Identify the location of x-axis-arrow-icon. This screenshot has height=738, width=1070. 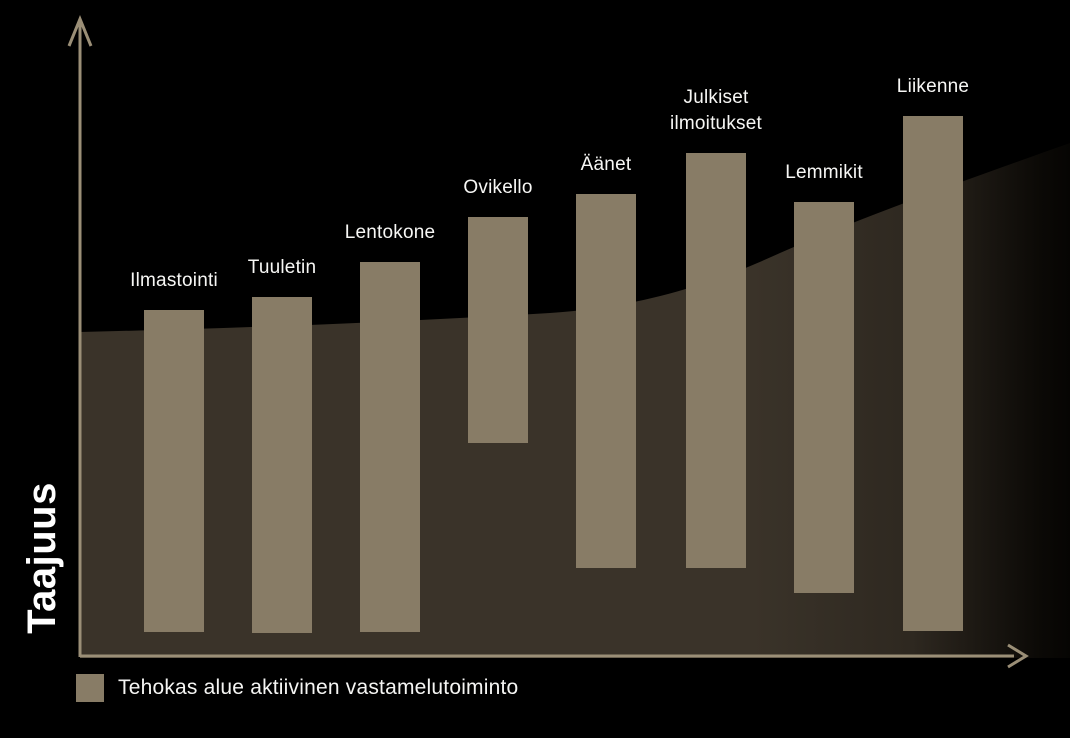
(1018, 656).